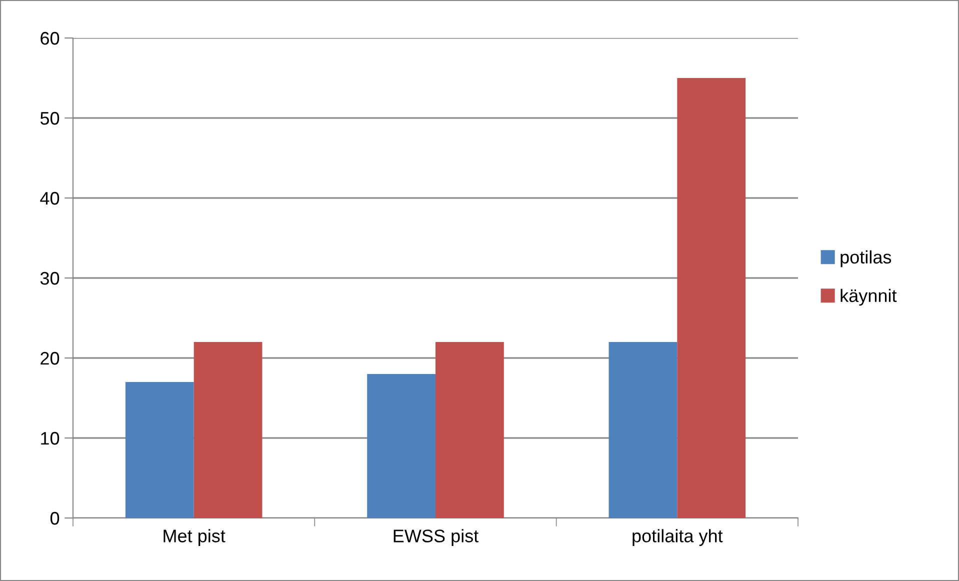 The height and width of the screenshot is (581, 959). I want to click on y-tick-label: 60, so click(50, 38).